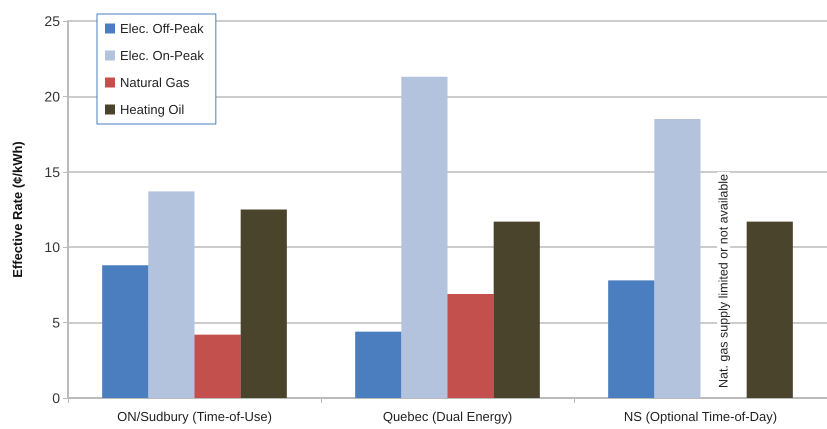  What do you see at coordinates (152, 109) in the screenshot?
I see `legend-label: Heating Oil` at bounding box center [152, 109].